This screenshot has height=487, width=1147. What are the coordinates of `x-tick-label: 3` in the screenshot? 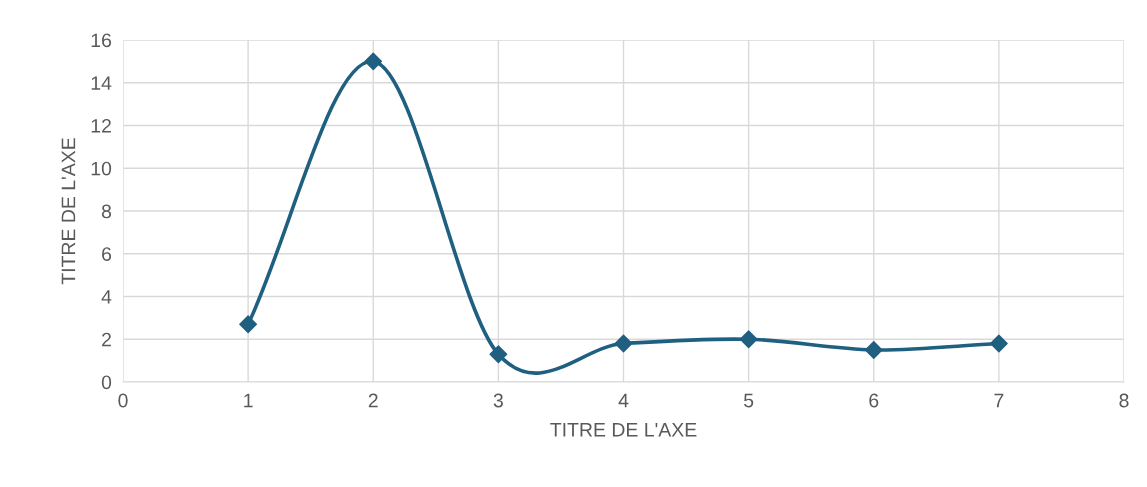 It's located at (498, 400).